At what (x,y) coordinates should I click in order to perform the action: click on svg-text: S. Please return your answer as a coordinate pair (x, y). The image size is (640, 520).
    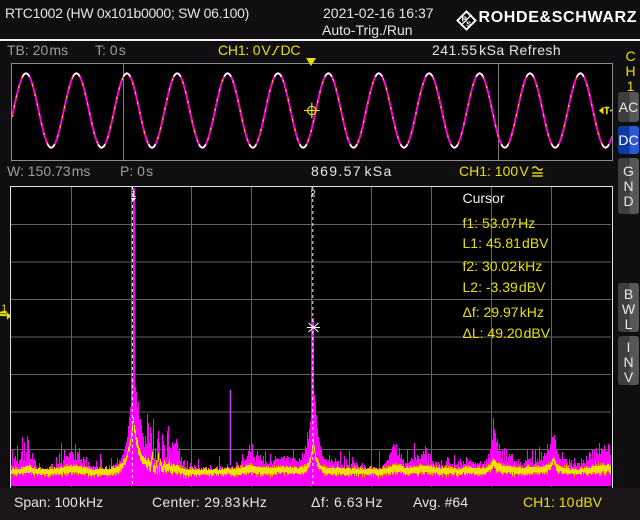
    Looking at the image, I should click on (468, 23).